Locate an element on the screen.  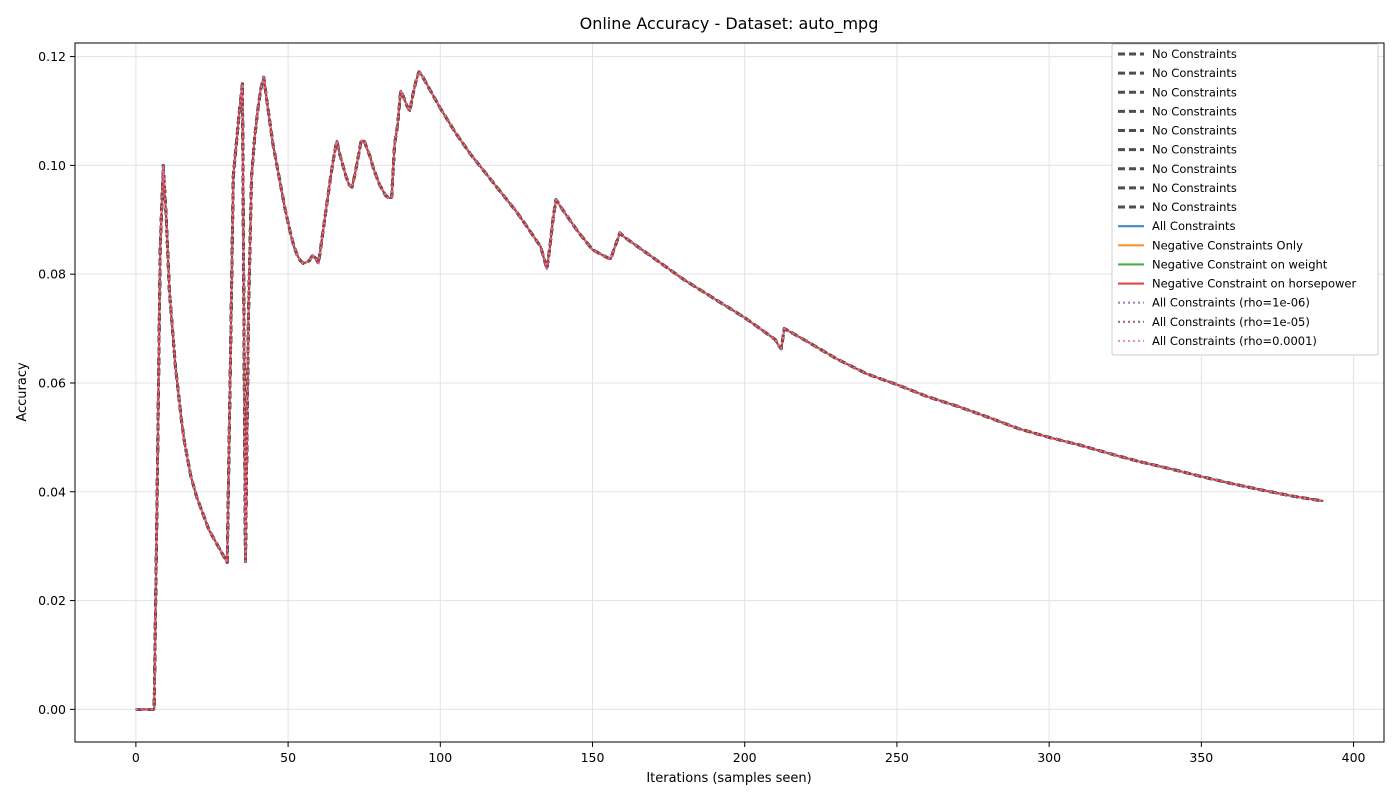
legend-label: All Constraints (rho=1e-06) is located at coordinates (1231, 303).